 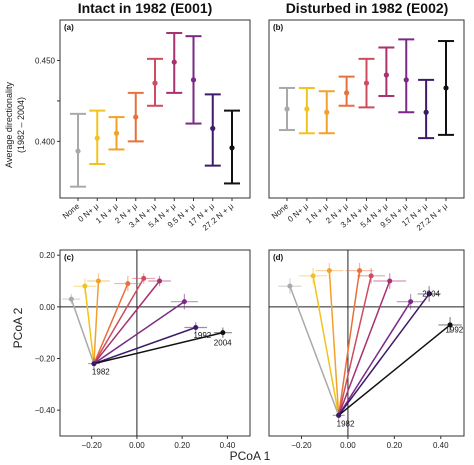 I want to click on panel-a-label: (a), so click(x=69, y=27).